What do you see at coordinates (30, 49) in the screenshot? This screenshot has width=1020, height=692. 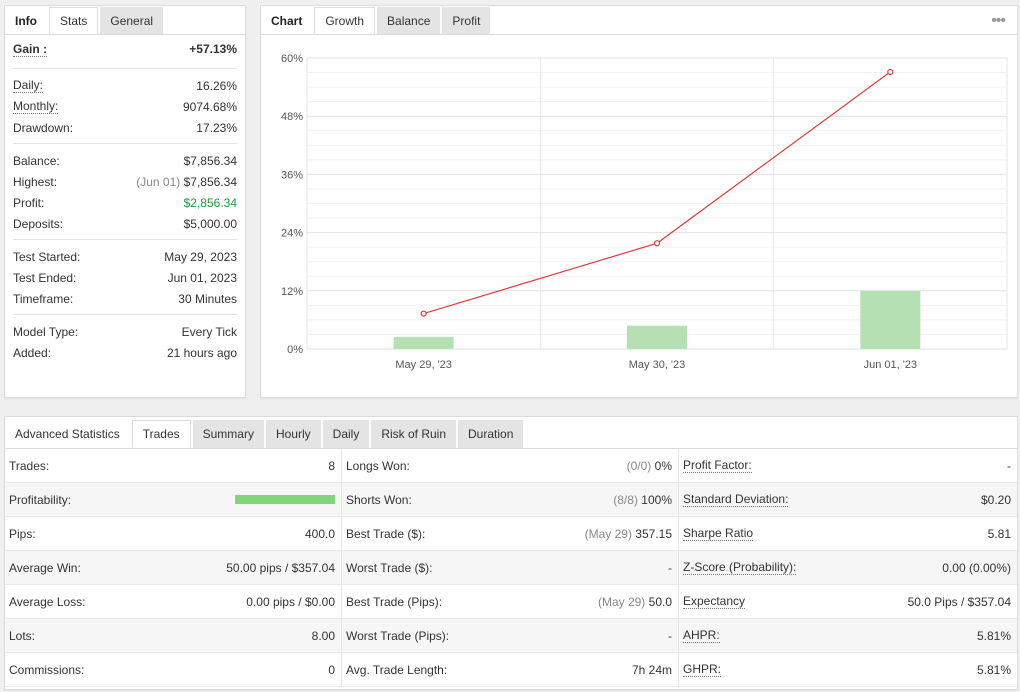 I see `gain-label: Gain :` at bounding box center [30, 49].